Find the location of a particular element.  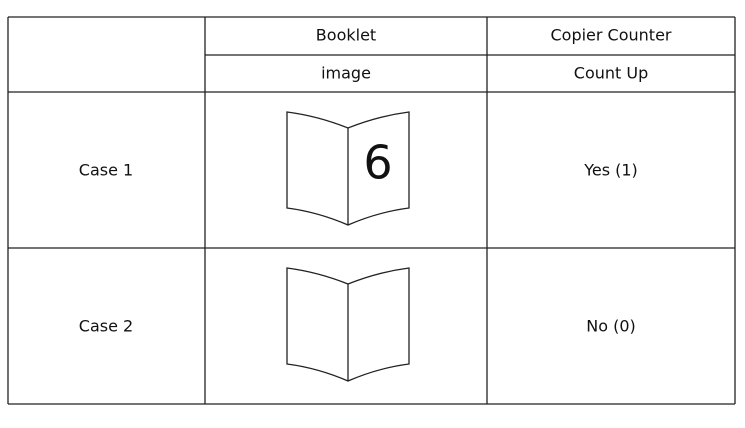

case-label: Case 2 is located at coordinates (106, 326).